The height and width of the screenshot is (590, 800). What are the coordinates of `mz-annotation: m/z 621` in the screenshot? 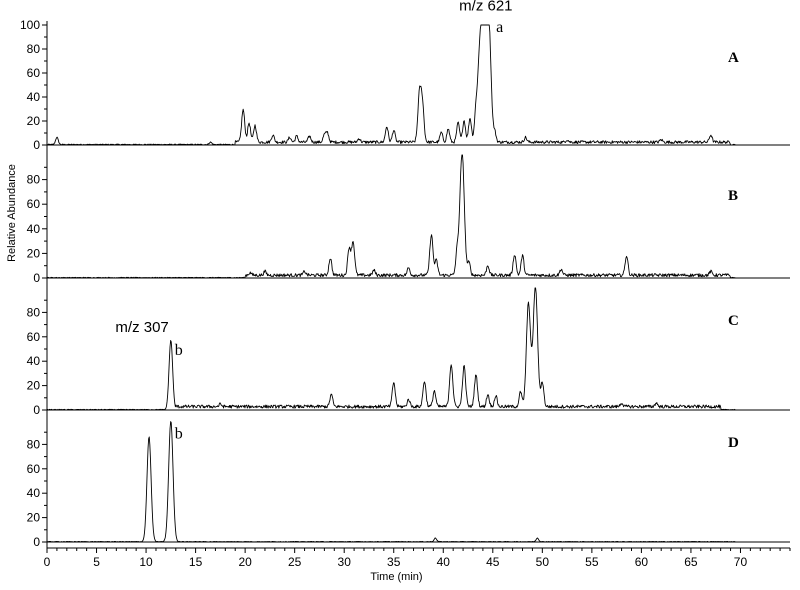 It's located at (485, 7).